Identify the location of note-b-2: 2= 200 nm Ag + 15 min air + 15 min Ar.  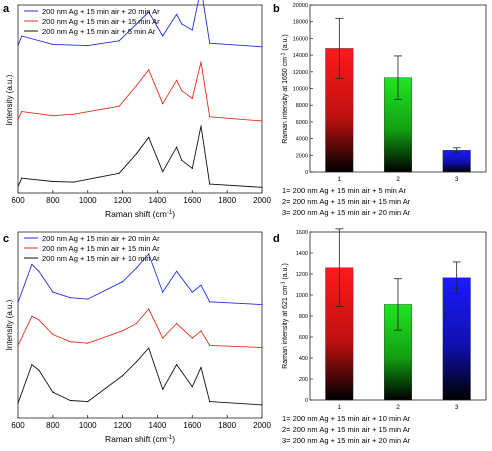
(346, 201).